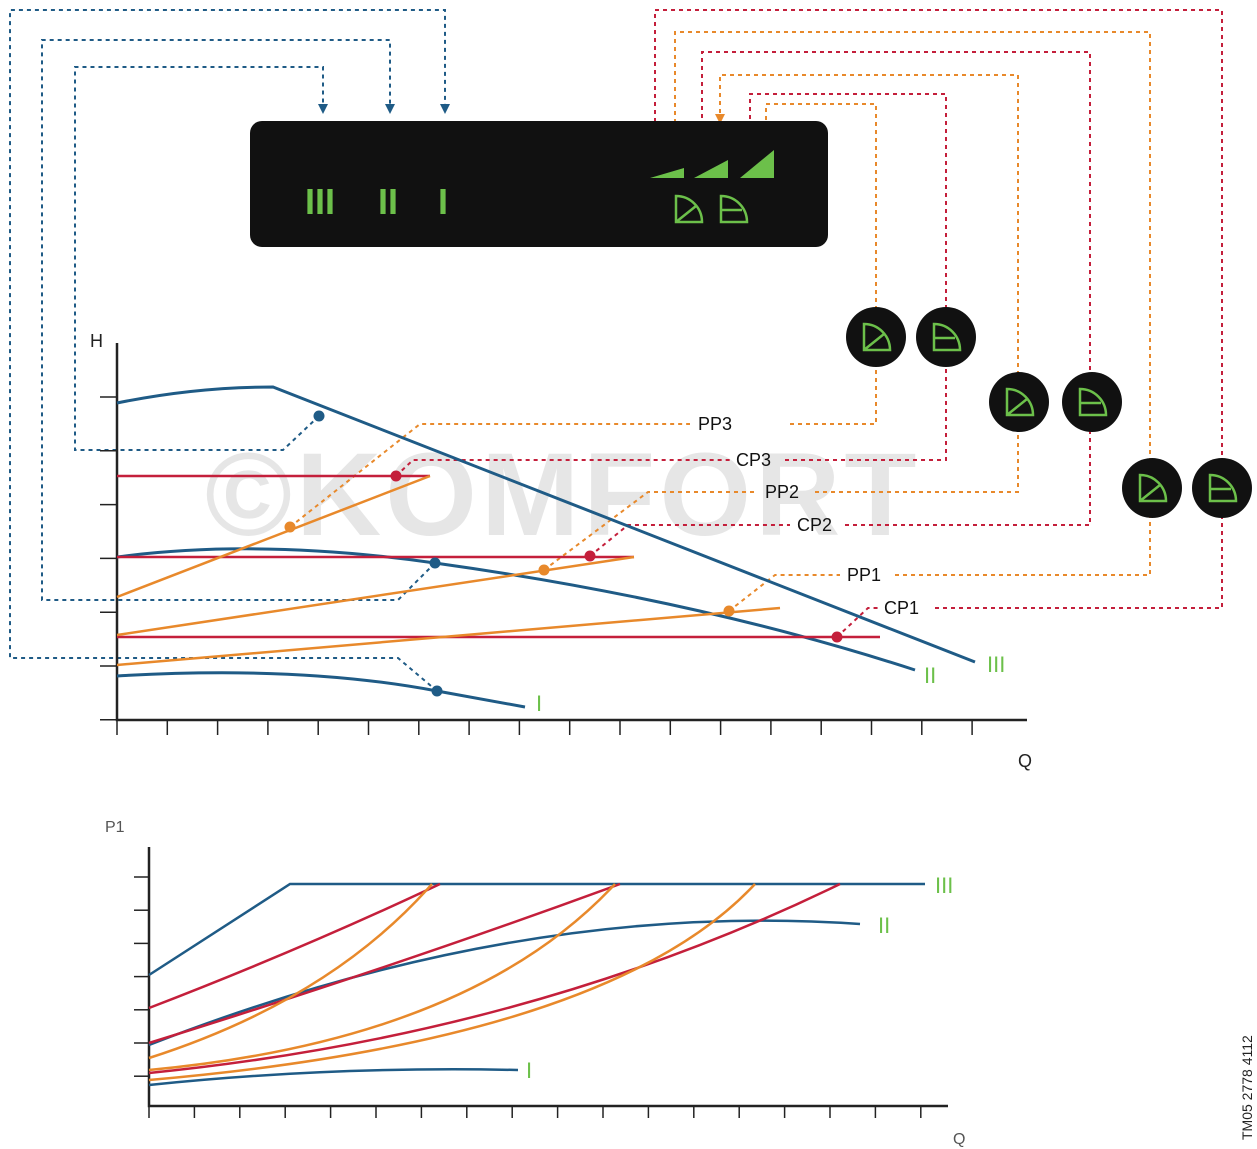 The image size is (1257, 1149). I want to click on power-pp3, so click(290, 971).